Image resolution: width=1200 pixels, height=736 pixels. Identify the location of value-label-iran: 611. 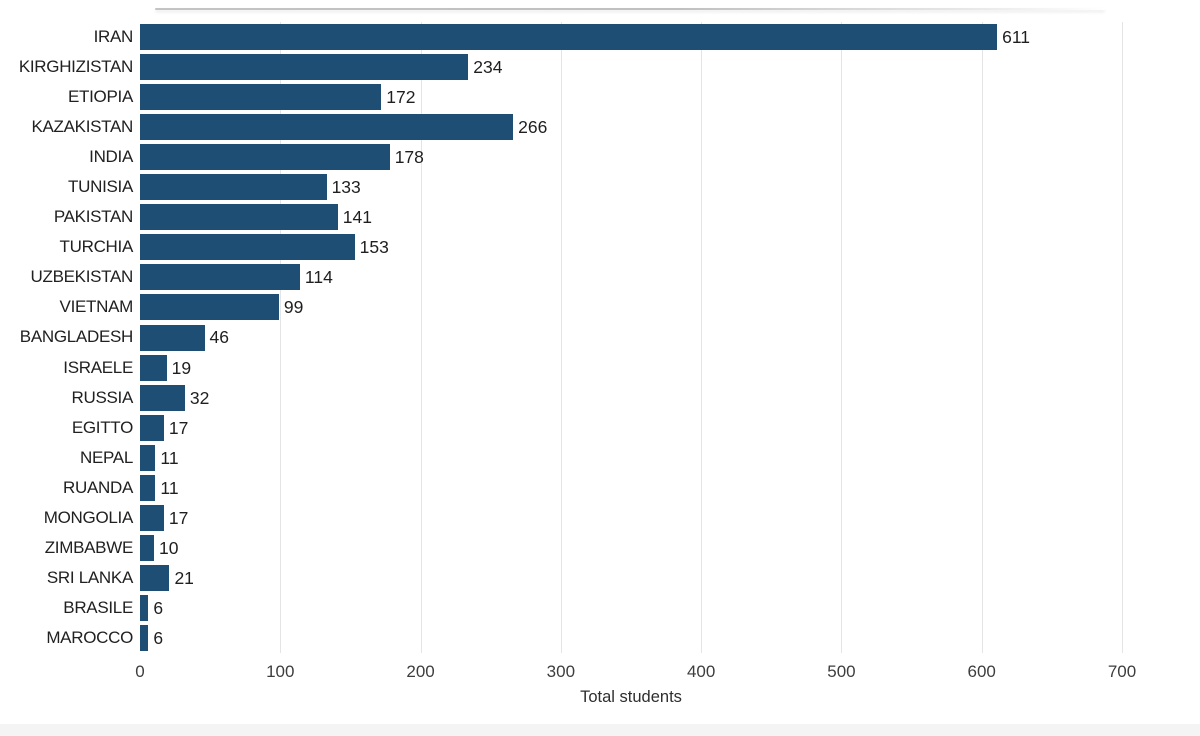
(1016, 37).